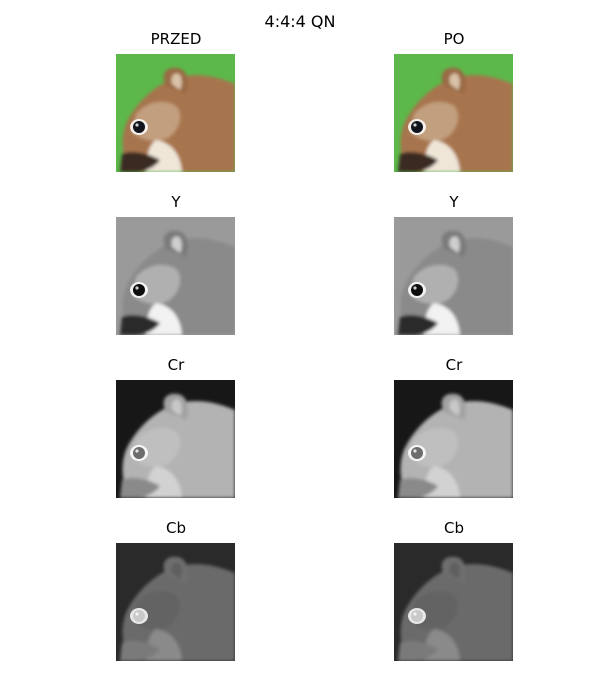 The image size is (600, 700). Describe the element at coordinates (454, 39) in the screenshot. I see `panel-title: PO` at that location.